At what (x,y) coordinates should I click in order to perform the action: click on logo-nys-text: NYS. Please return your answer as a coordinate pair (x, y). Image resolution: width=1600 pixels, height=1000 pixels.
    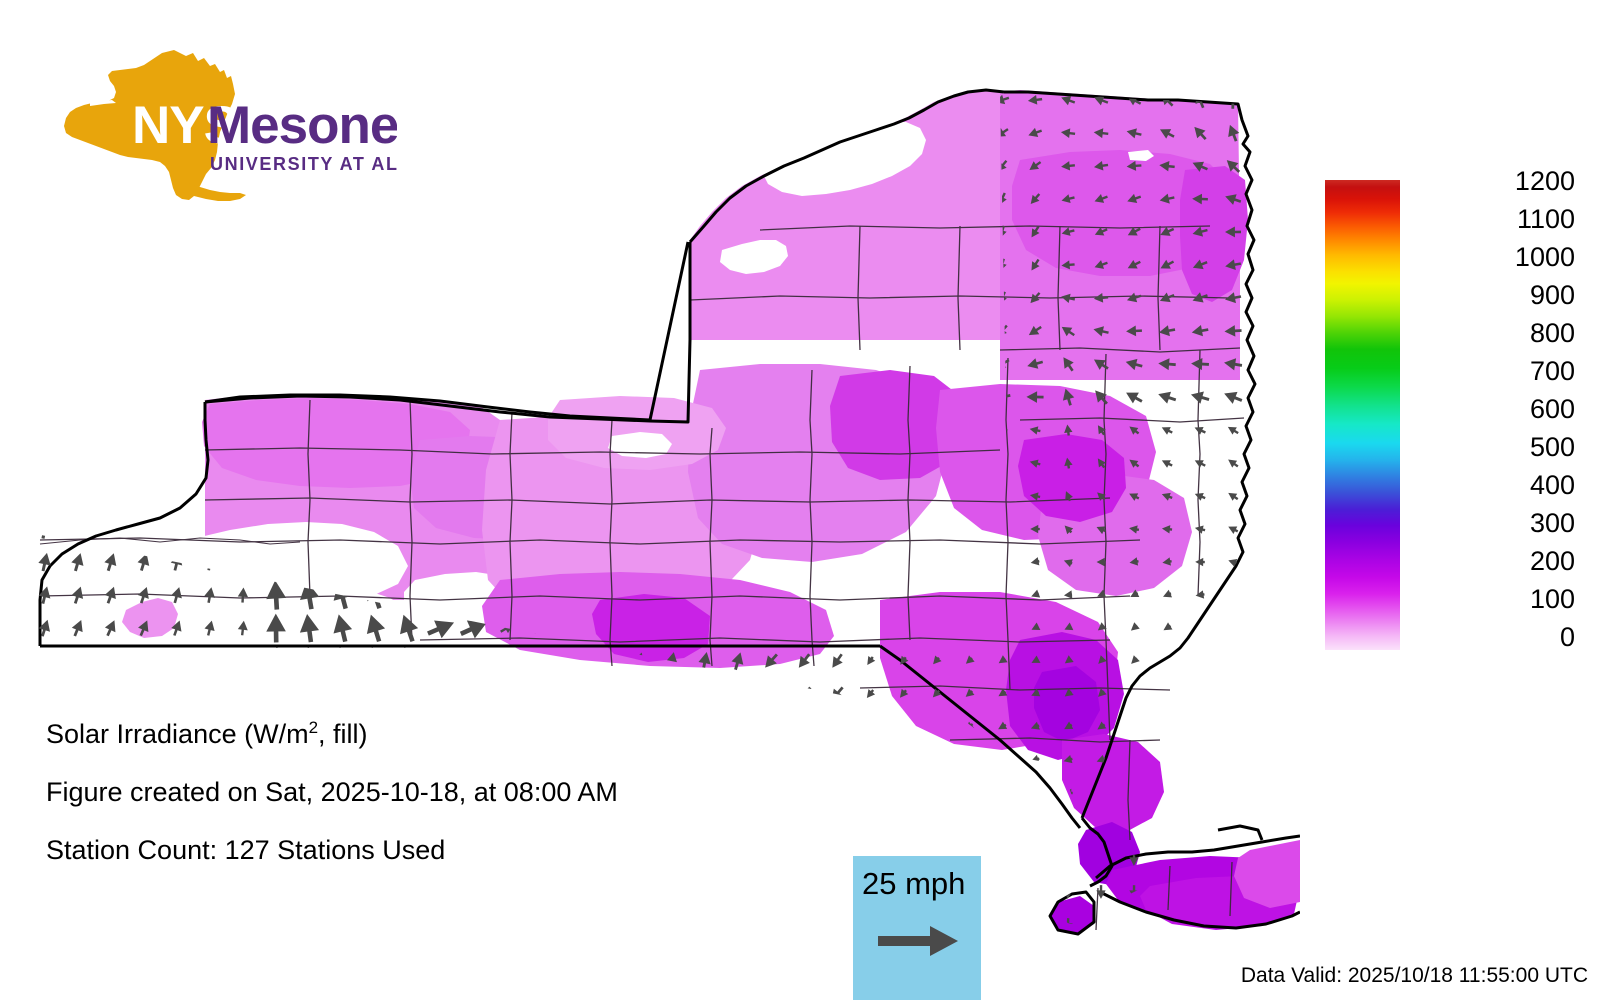
    Looking at the image, I should click on (185, 125).